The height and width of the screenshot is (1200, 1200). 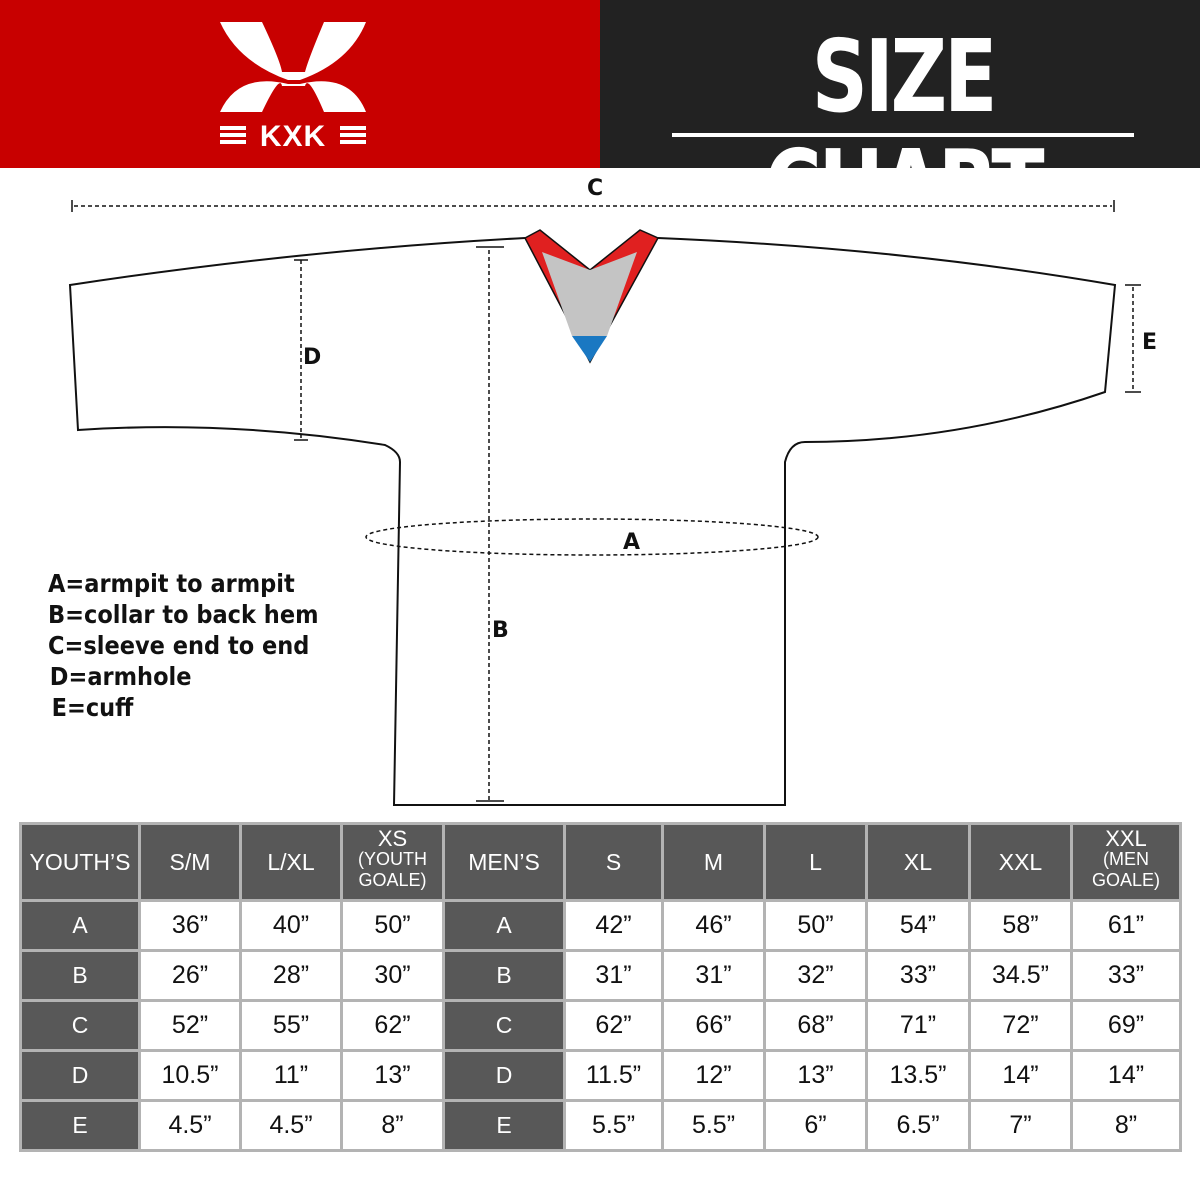 What do you see at coordinates (190, 1025) in the screenshot?
I see `value-cell: 52”` at bounding box center [190, 1025].